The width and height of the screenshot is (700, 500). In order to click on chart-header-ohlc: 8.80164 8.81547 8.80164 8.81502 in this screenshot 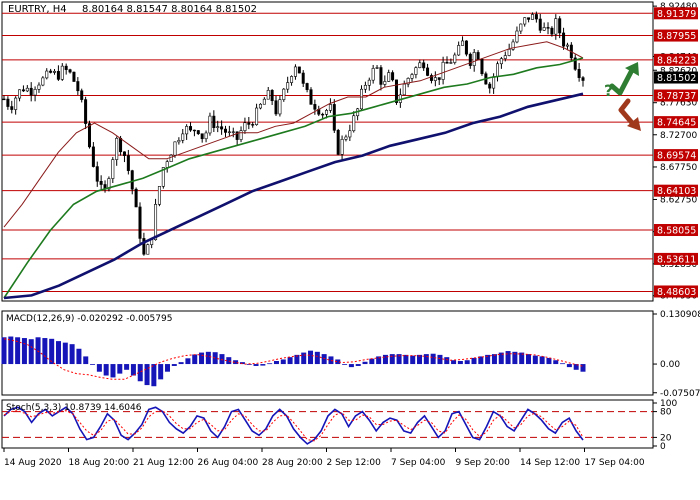, I will do `click(169, 9)`.